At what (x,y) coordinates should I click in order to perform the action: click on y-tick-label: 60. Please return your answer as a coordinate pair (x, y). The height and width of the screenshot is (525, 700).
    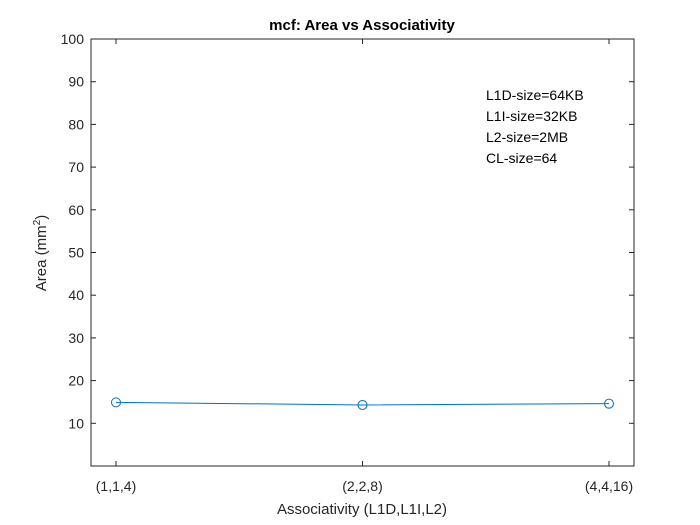
    Looking at the image, I should click on (76, 210).